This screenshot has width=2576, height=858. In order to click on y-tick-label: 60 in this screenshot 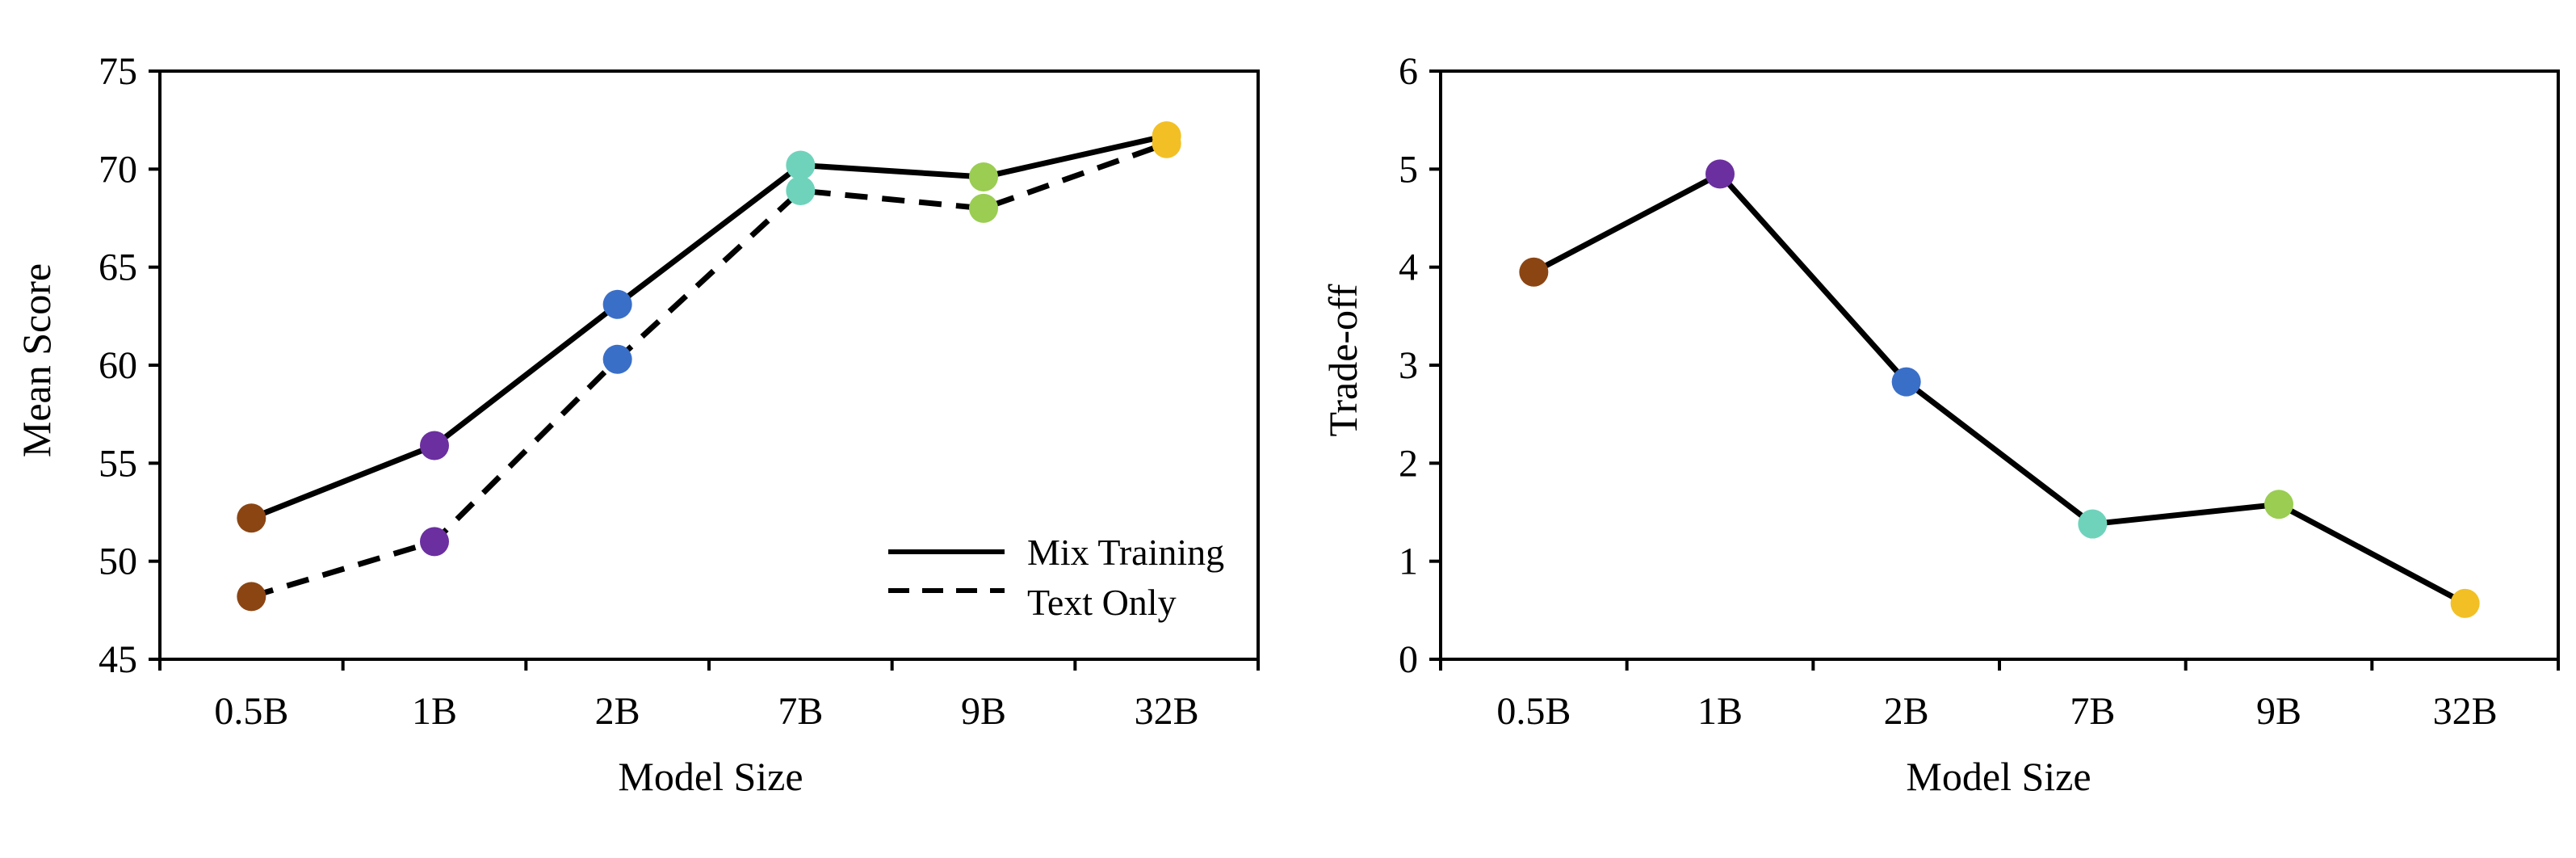, I will do `click(118, 365)`.